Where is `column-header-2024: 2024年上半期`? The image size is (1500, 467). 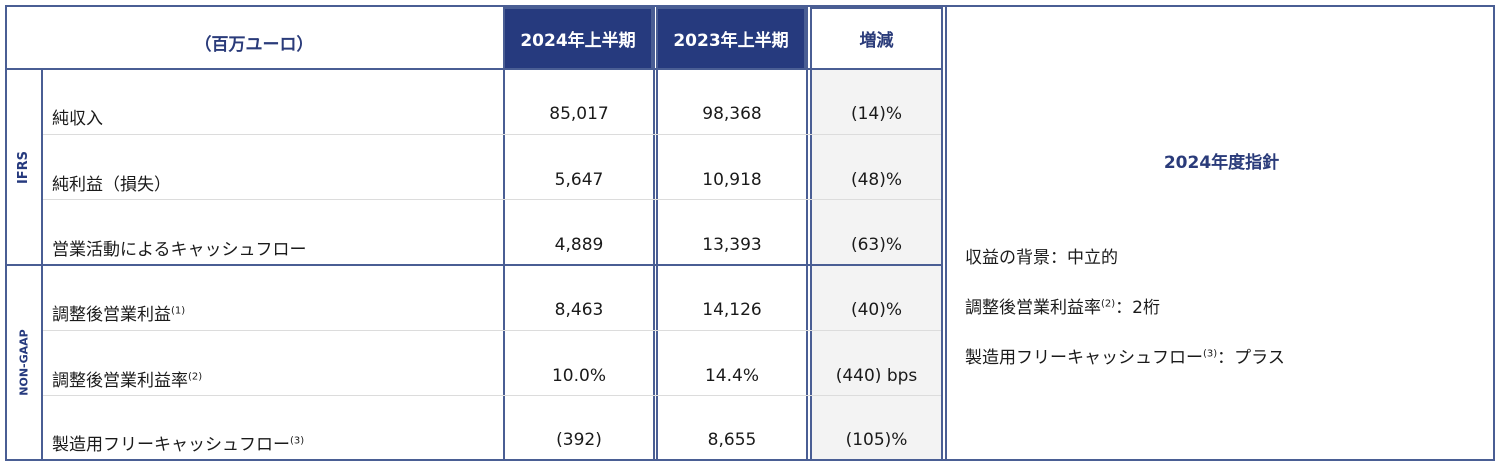
column-header-2024: 2024年上半期 is located at coordinates (578, 38).